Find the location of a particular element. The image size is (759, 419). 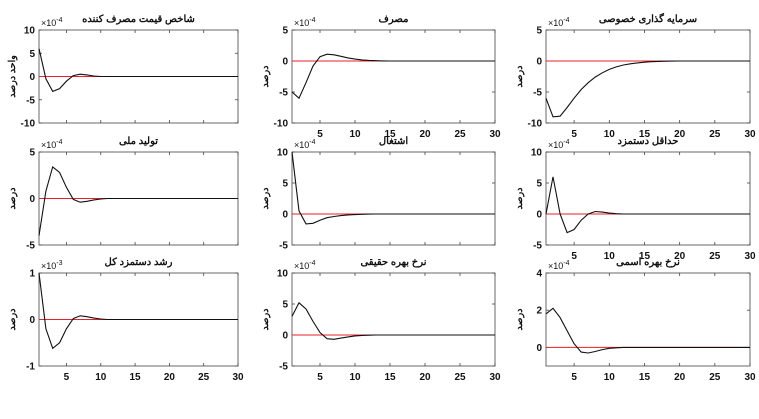

chart-panel-6: -5 0 5 10 5 10 15 20 25 30 حداقل دستمزد ×10⁻⁴ درصد is located at coordinates (635, 199).